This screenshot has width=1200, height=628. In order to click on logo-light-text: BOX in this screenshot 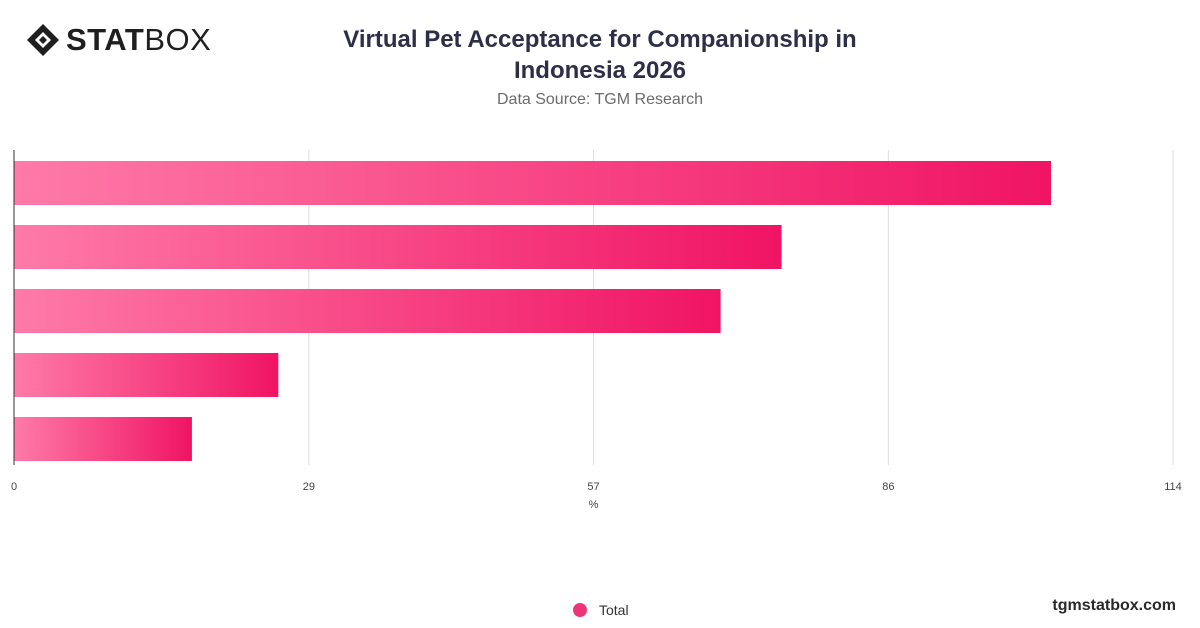, I will do `click(178, 39)`.